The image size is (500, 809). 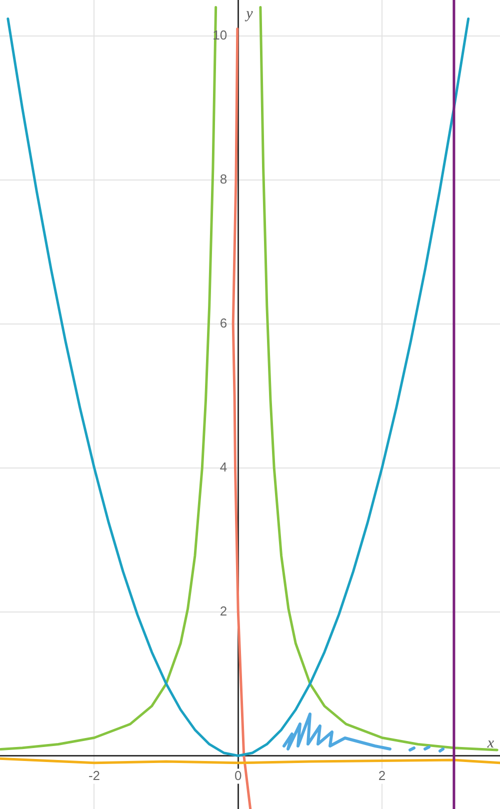 What do you see at coordinates (249, 14) in the screenshot?
I see `y-axis-title: y` at bounding box center [249, 14].